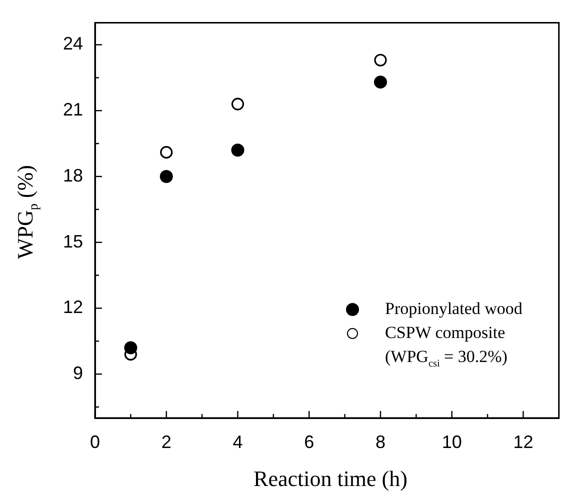 Image resolution: width=566 pixels, height=498 pixels. Describe the element at coordinates (72, 307) in the screenshot. I see `y-tick-label: 12` at that location.